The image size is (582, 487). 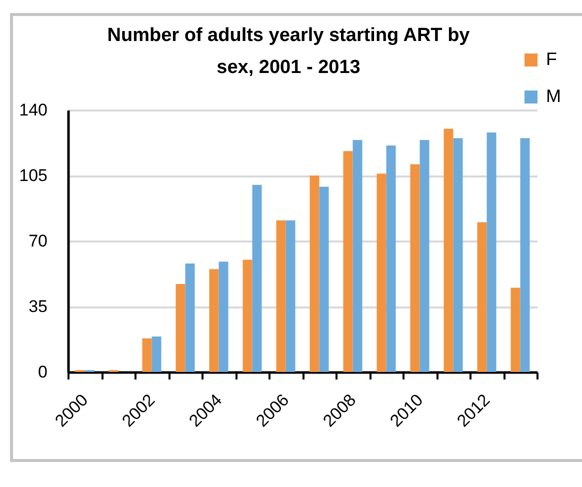 What do you see at coordinates (553, 96) in the screenshot?
I see `legend-label: M` at bounding box center [553, 96].